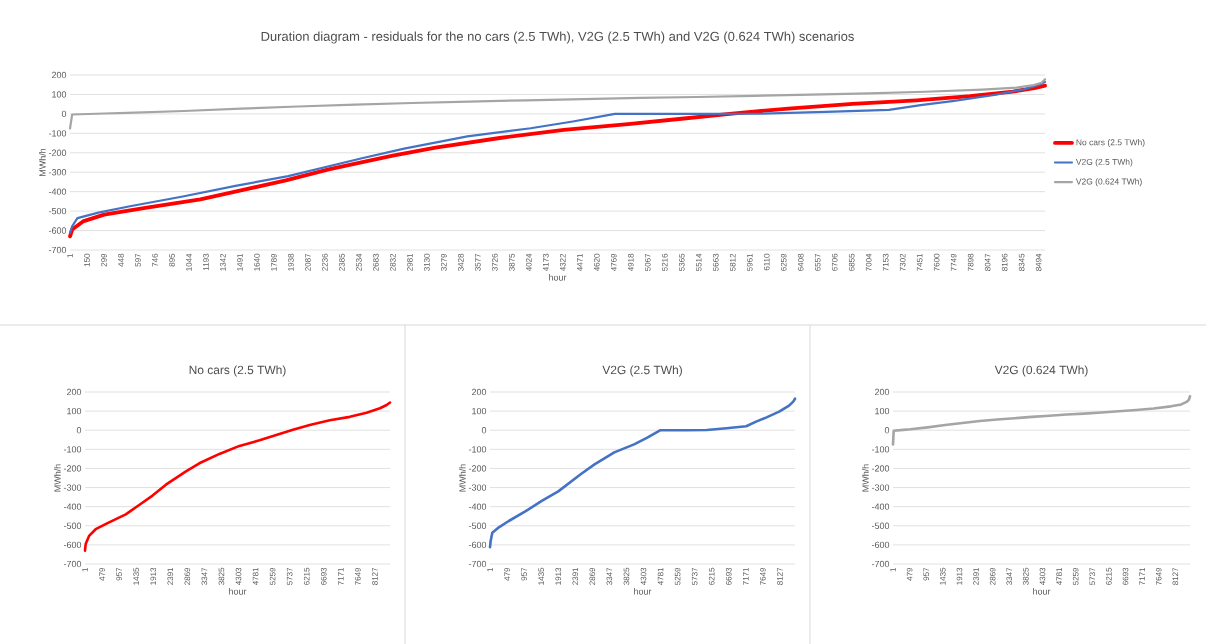 This screenshot has width=1206, height=644. I want to click on legend-label: V2G (2.5 TWh), so click(1104, 162).